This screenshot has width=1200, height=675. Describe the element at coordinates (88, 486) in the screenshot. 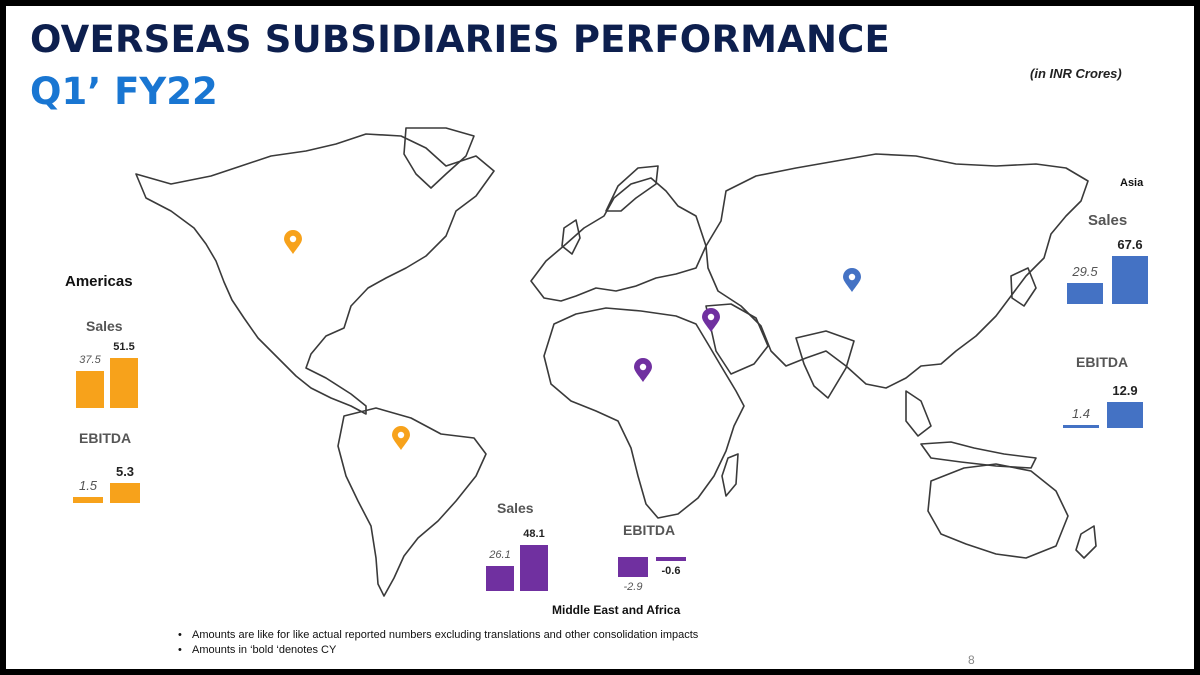

I see `americas-ebitda-value-py: 1.5` at that location.